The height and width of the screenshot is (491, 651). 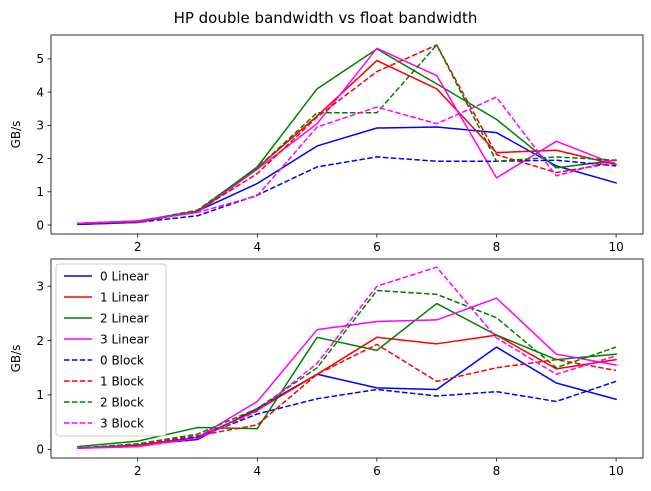 I want to click on y-tick-label: 4, so click(x=40, y=92).